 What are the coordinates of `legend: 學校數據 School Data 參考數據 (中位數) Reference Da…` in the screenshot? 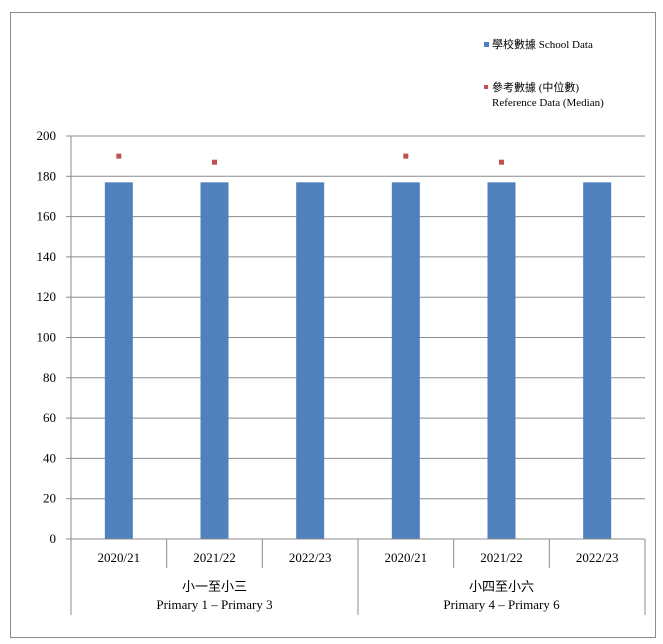 It's located at (544, 73).